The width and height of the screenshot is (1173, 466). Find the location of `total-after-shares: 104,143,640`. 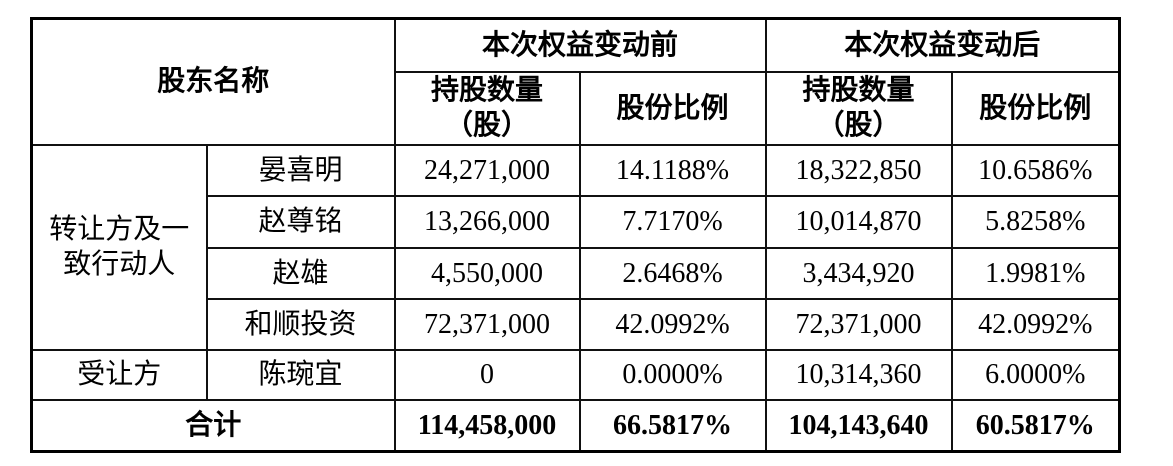

total-after-shares: 104,143,640 is located at coordinates (858, 425).